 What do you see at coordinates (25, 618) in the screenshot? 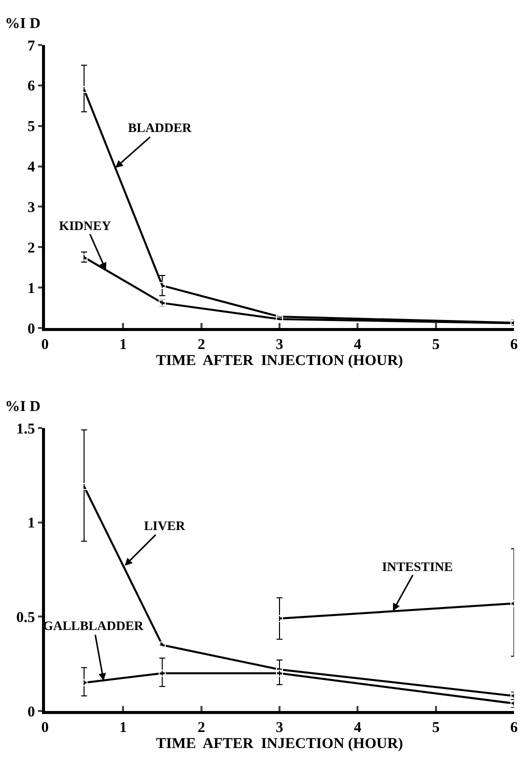
I see `y-tick-label: 0.5` at bounding box center [25, 618].